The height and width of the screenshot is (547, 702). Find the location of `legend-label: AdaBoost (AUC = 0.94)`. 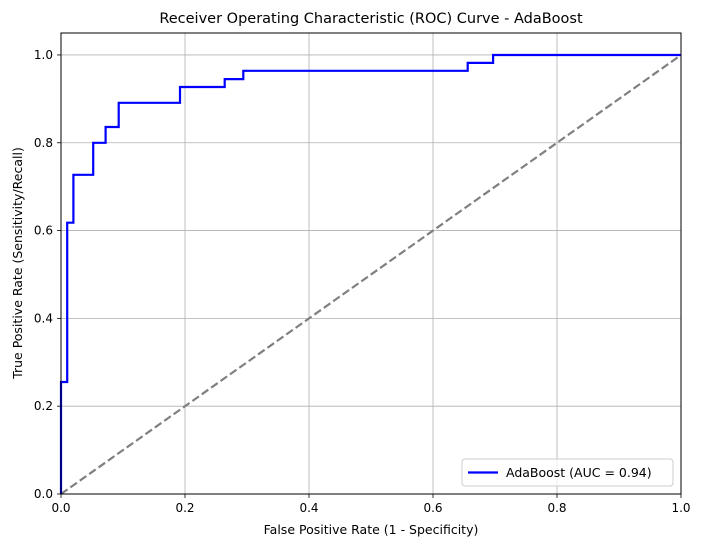

legend-label: AdaBoost (AUC = 0.94) is located at coordinates (579, 472).